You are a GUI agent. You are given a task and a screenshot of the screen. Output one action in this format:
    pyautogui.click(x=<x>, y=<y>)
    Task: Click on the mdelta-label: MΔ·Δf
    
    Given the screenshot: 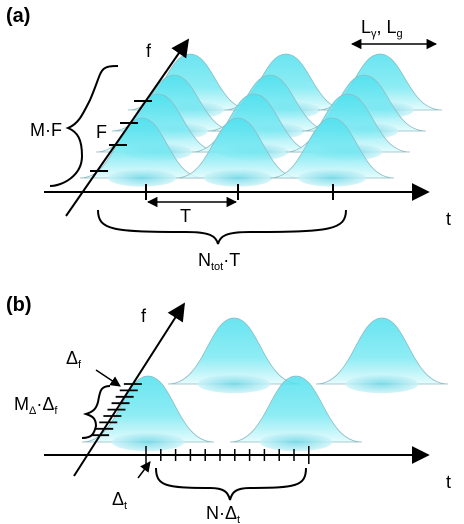 What is the action you would take?
    pyautogui.click(x=36, y=405)
    